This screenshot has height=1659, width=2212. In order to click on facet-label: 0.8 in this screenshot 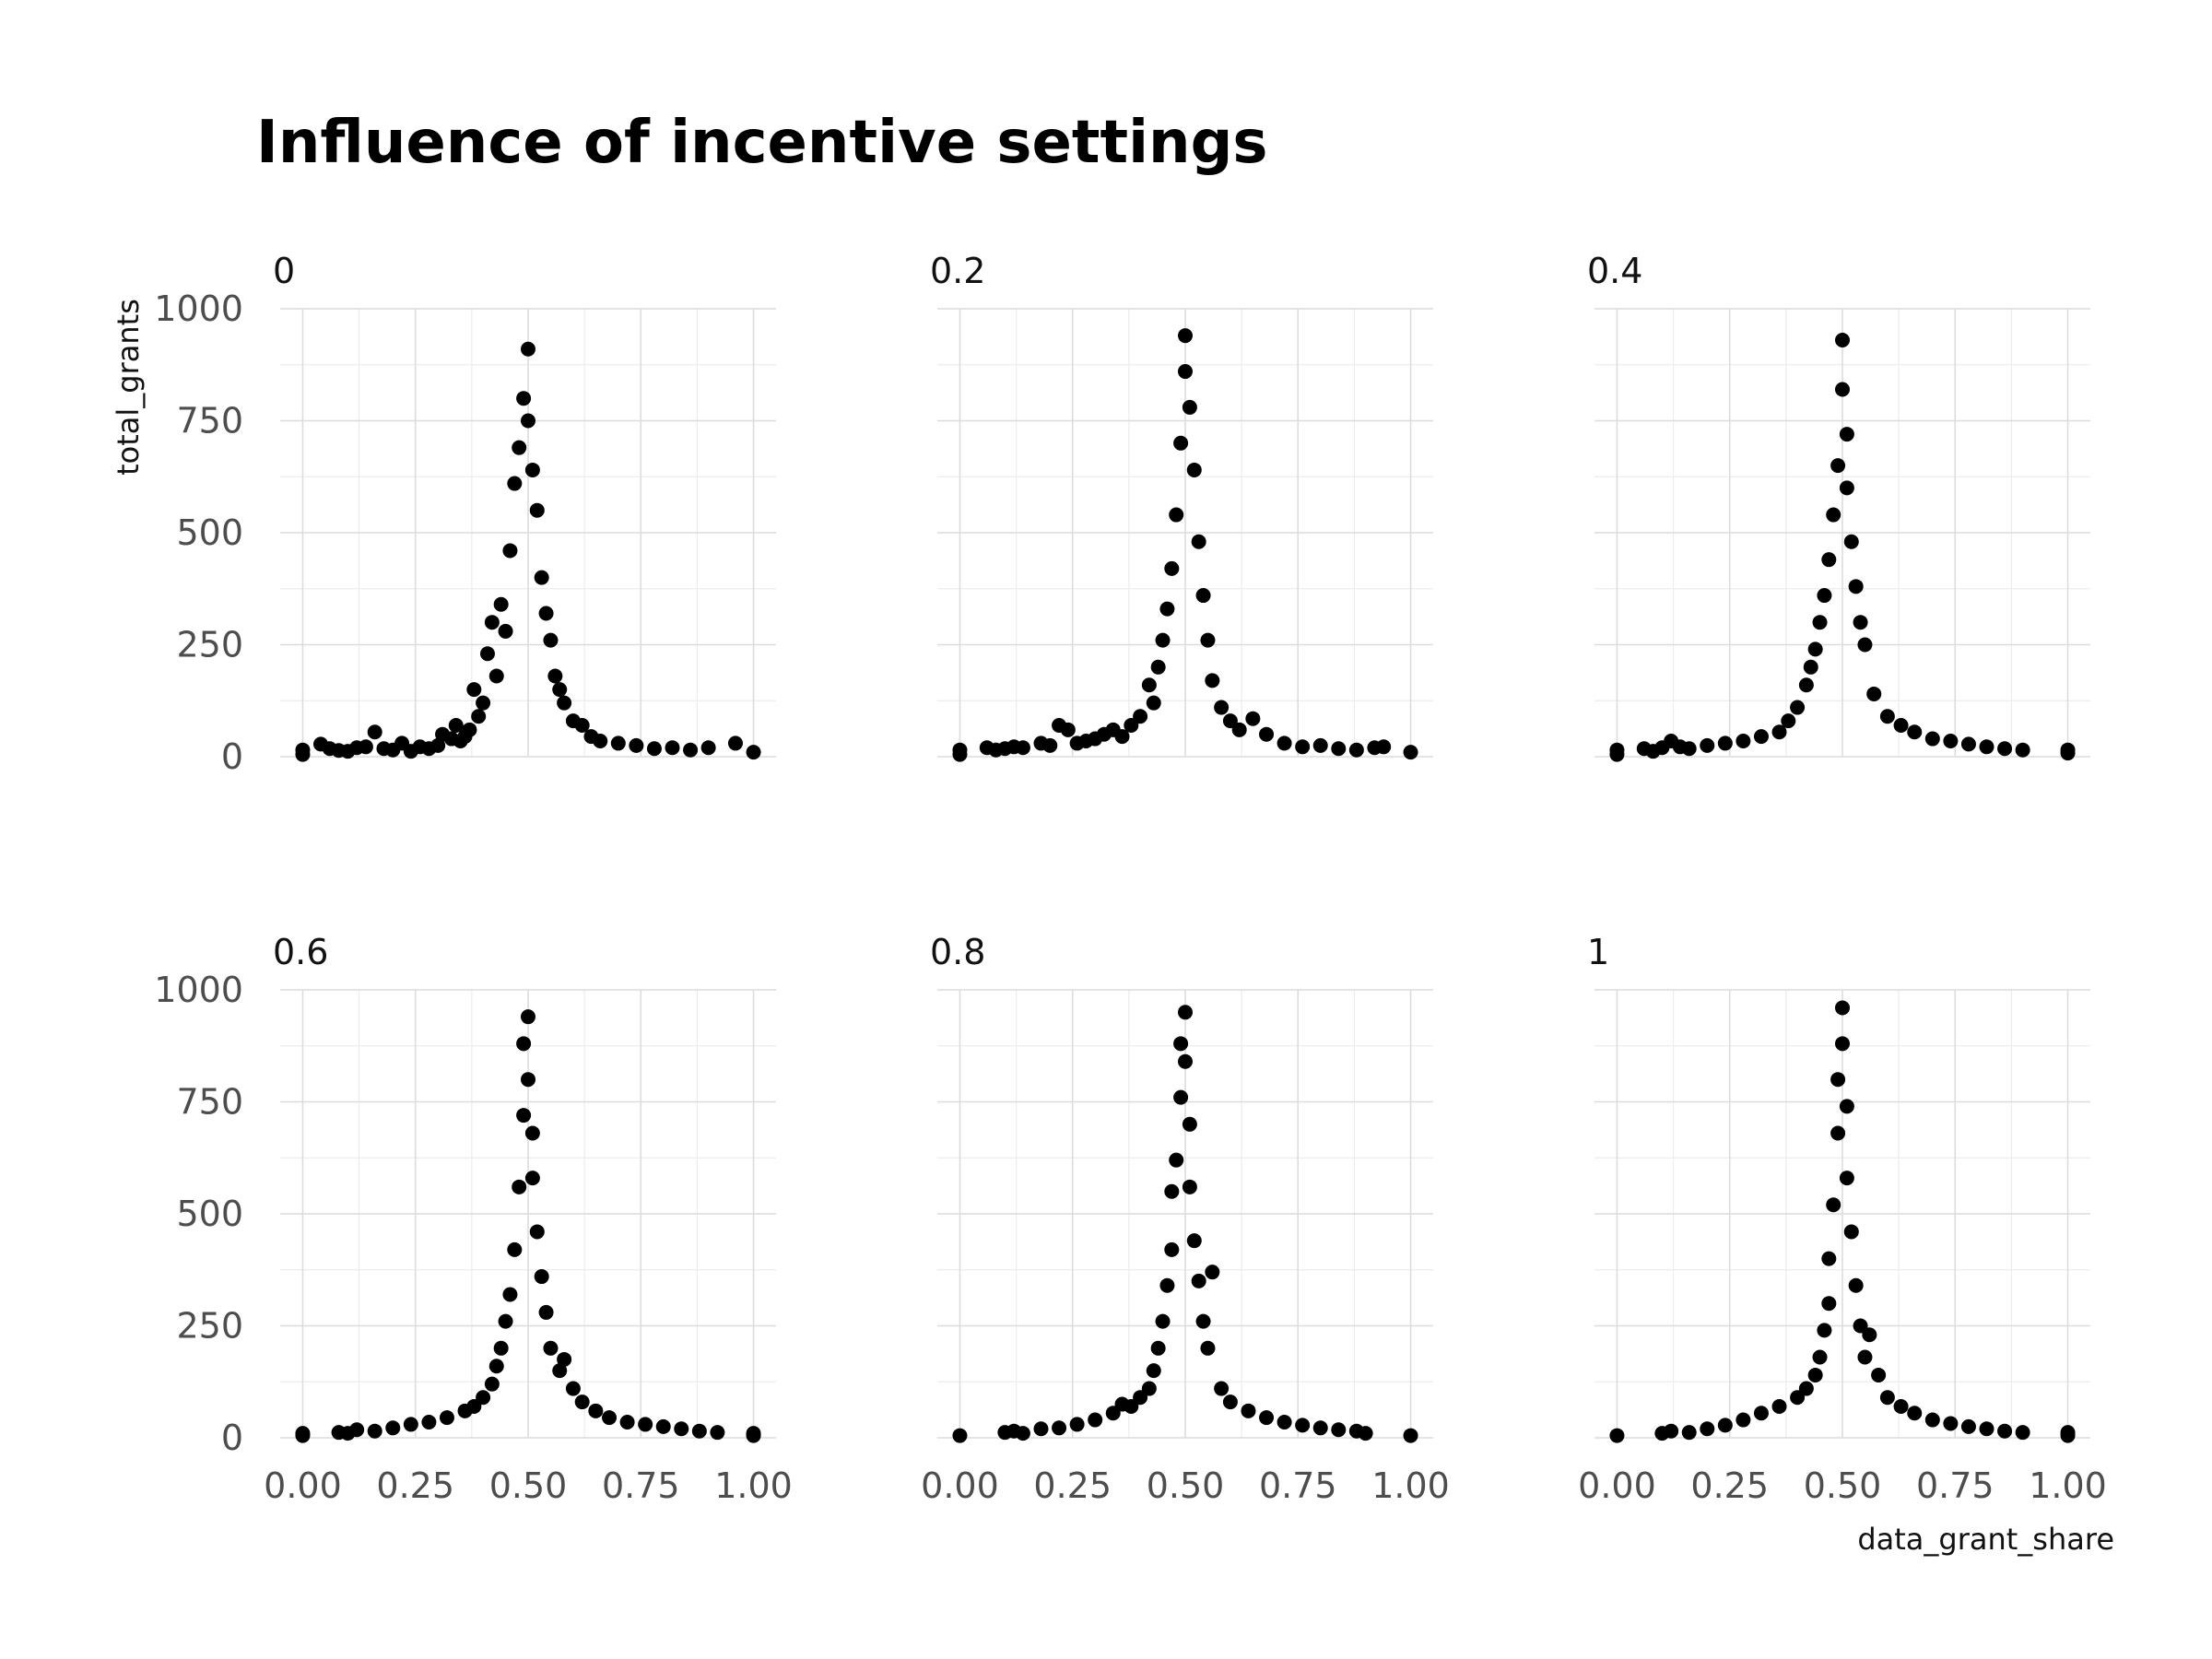, I will do `click(957, 952)`.